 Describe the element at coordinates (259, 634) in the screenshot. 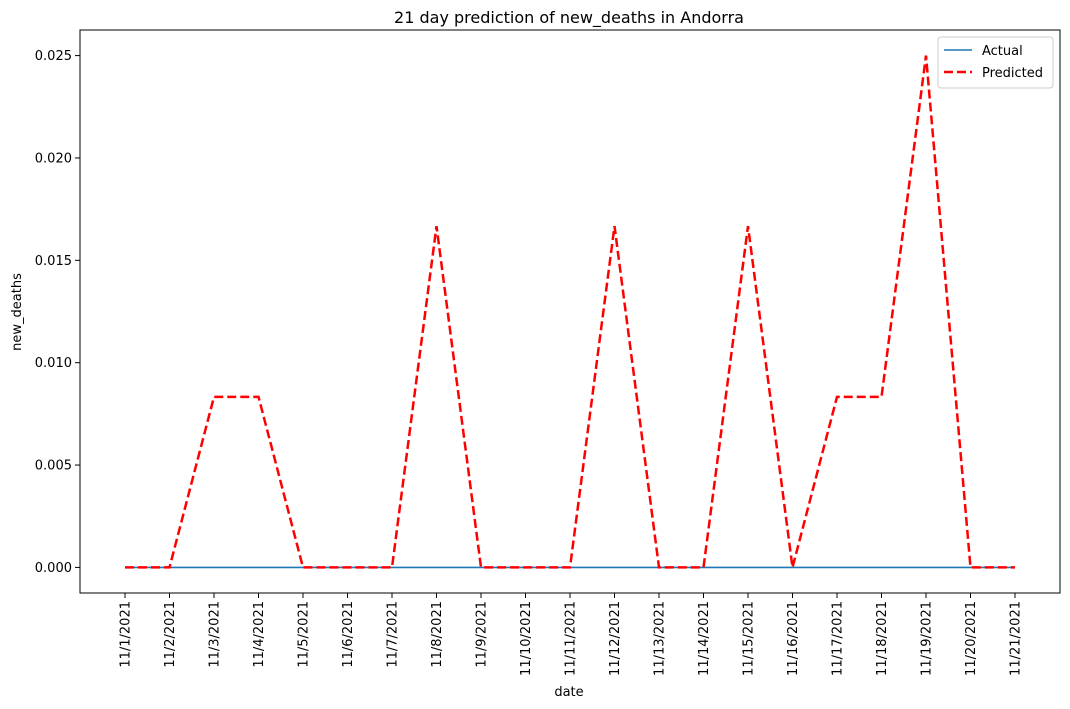

I see `x-tick-label: 11/4/2021` at that location.